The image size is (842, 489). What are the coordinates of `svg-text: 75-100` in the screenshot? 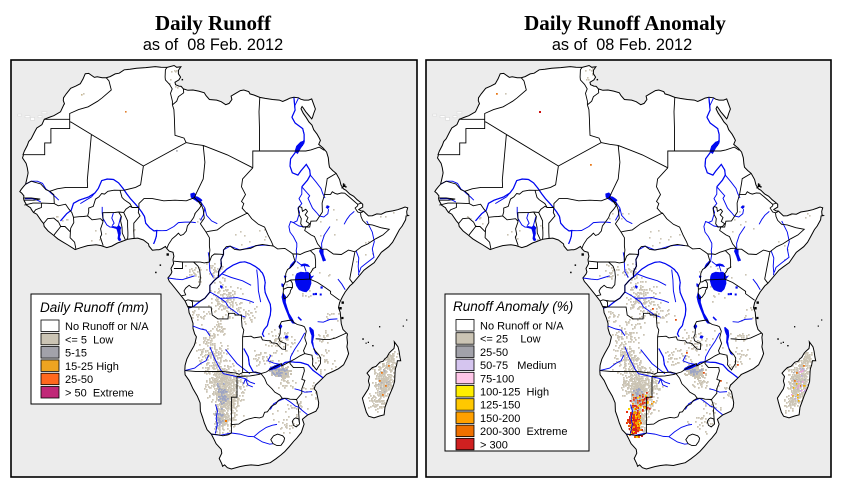 It's located at (497, 379).